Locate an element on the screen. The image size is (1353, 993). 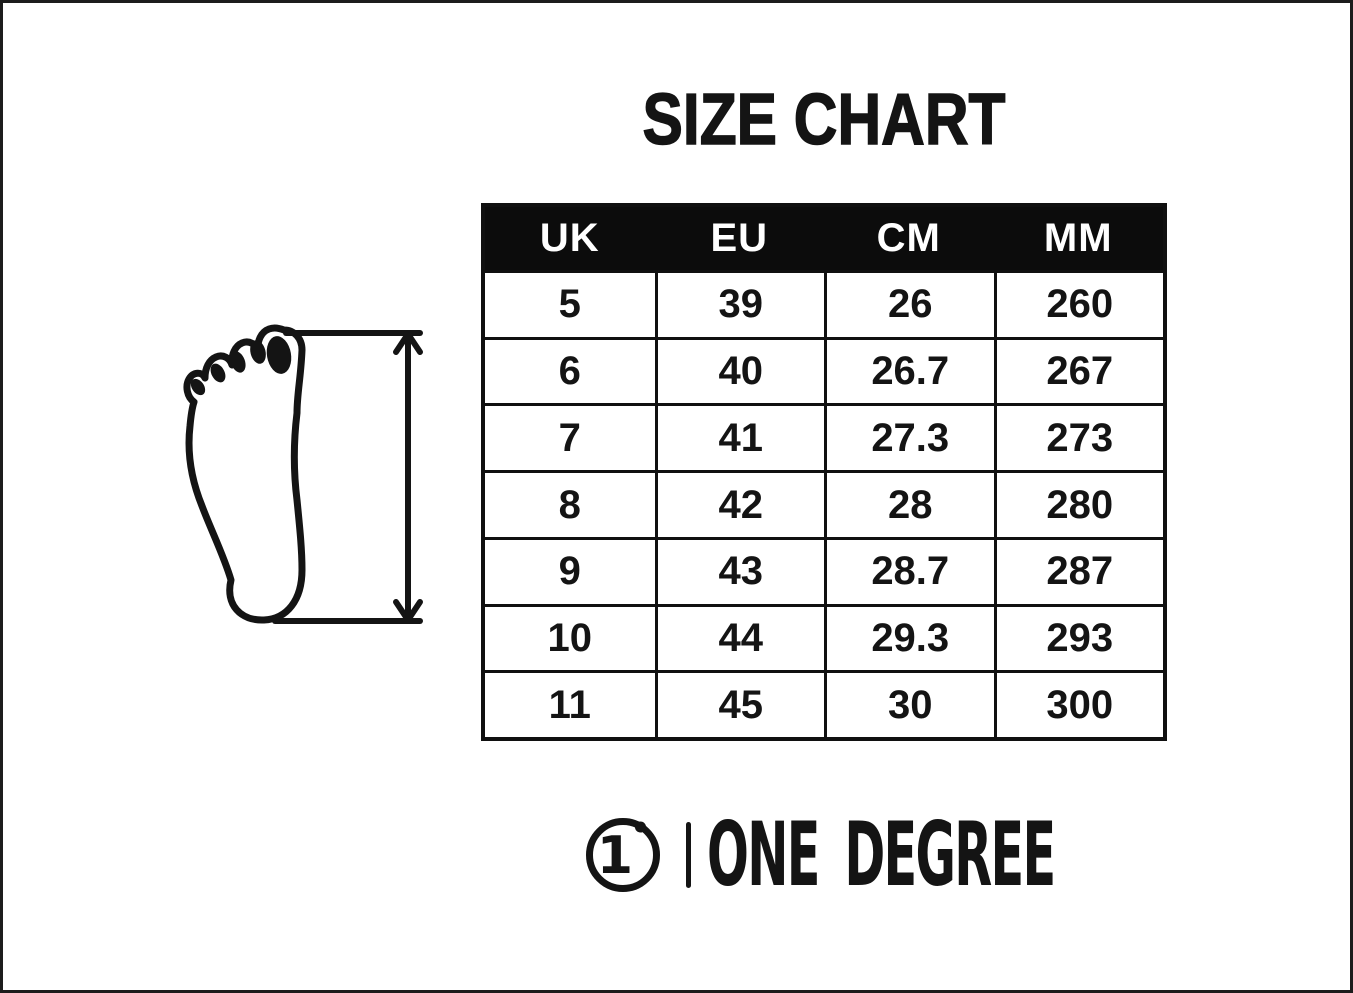
length-measurement-arrow-icon is located at coordinates (347, 477).